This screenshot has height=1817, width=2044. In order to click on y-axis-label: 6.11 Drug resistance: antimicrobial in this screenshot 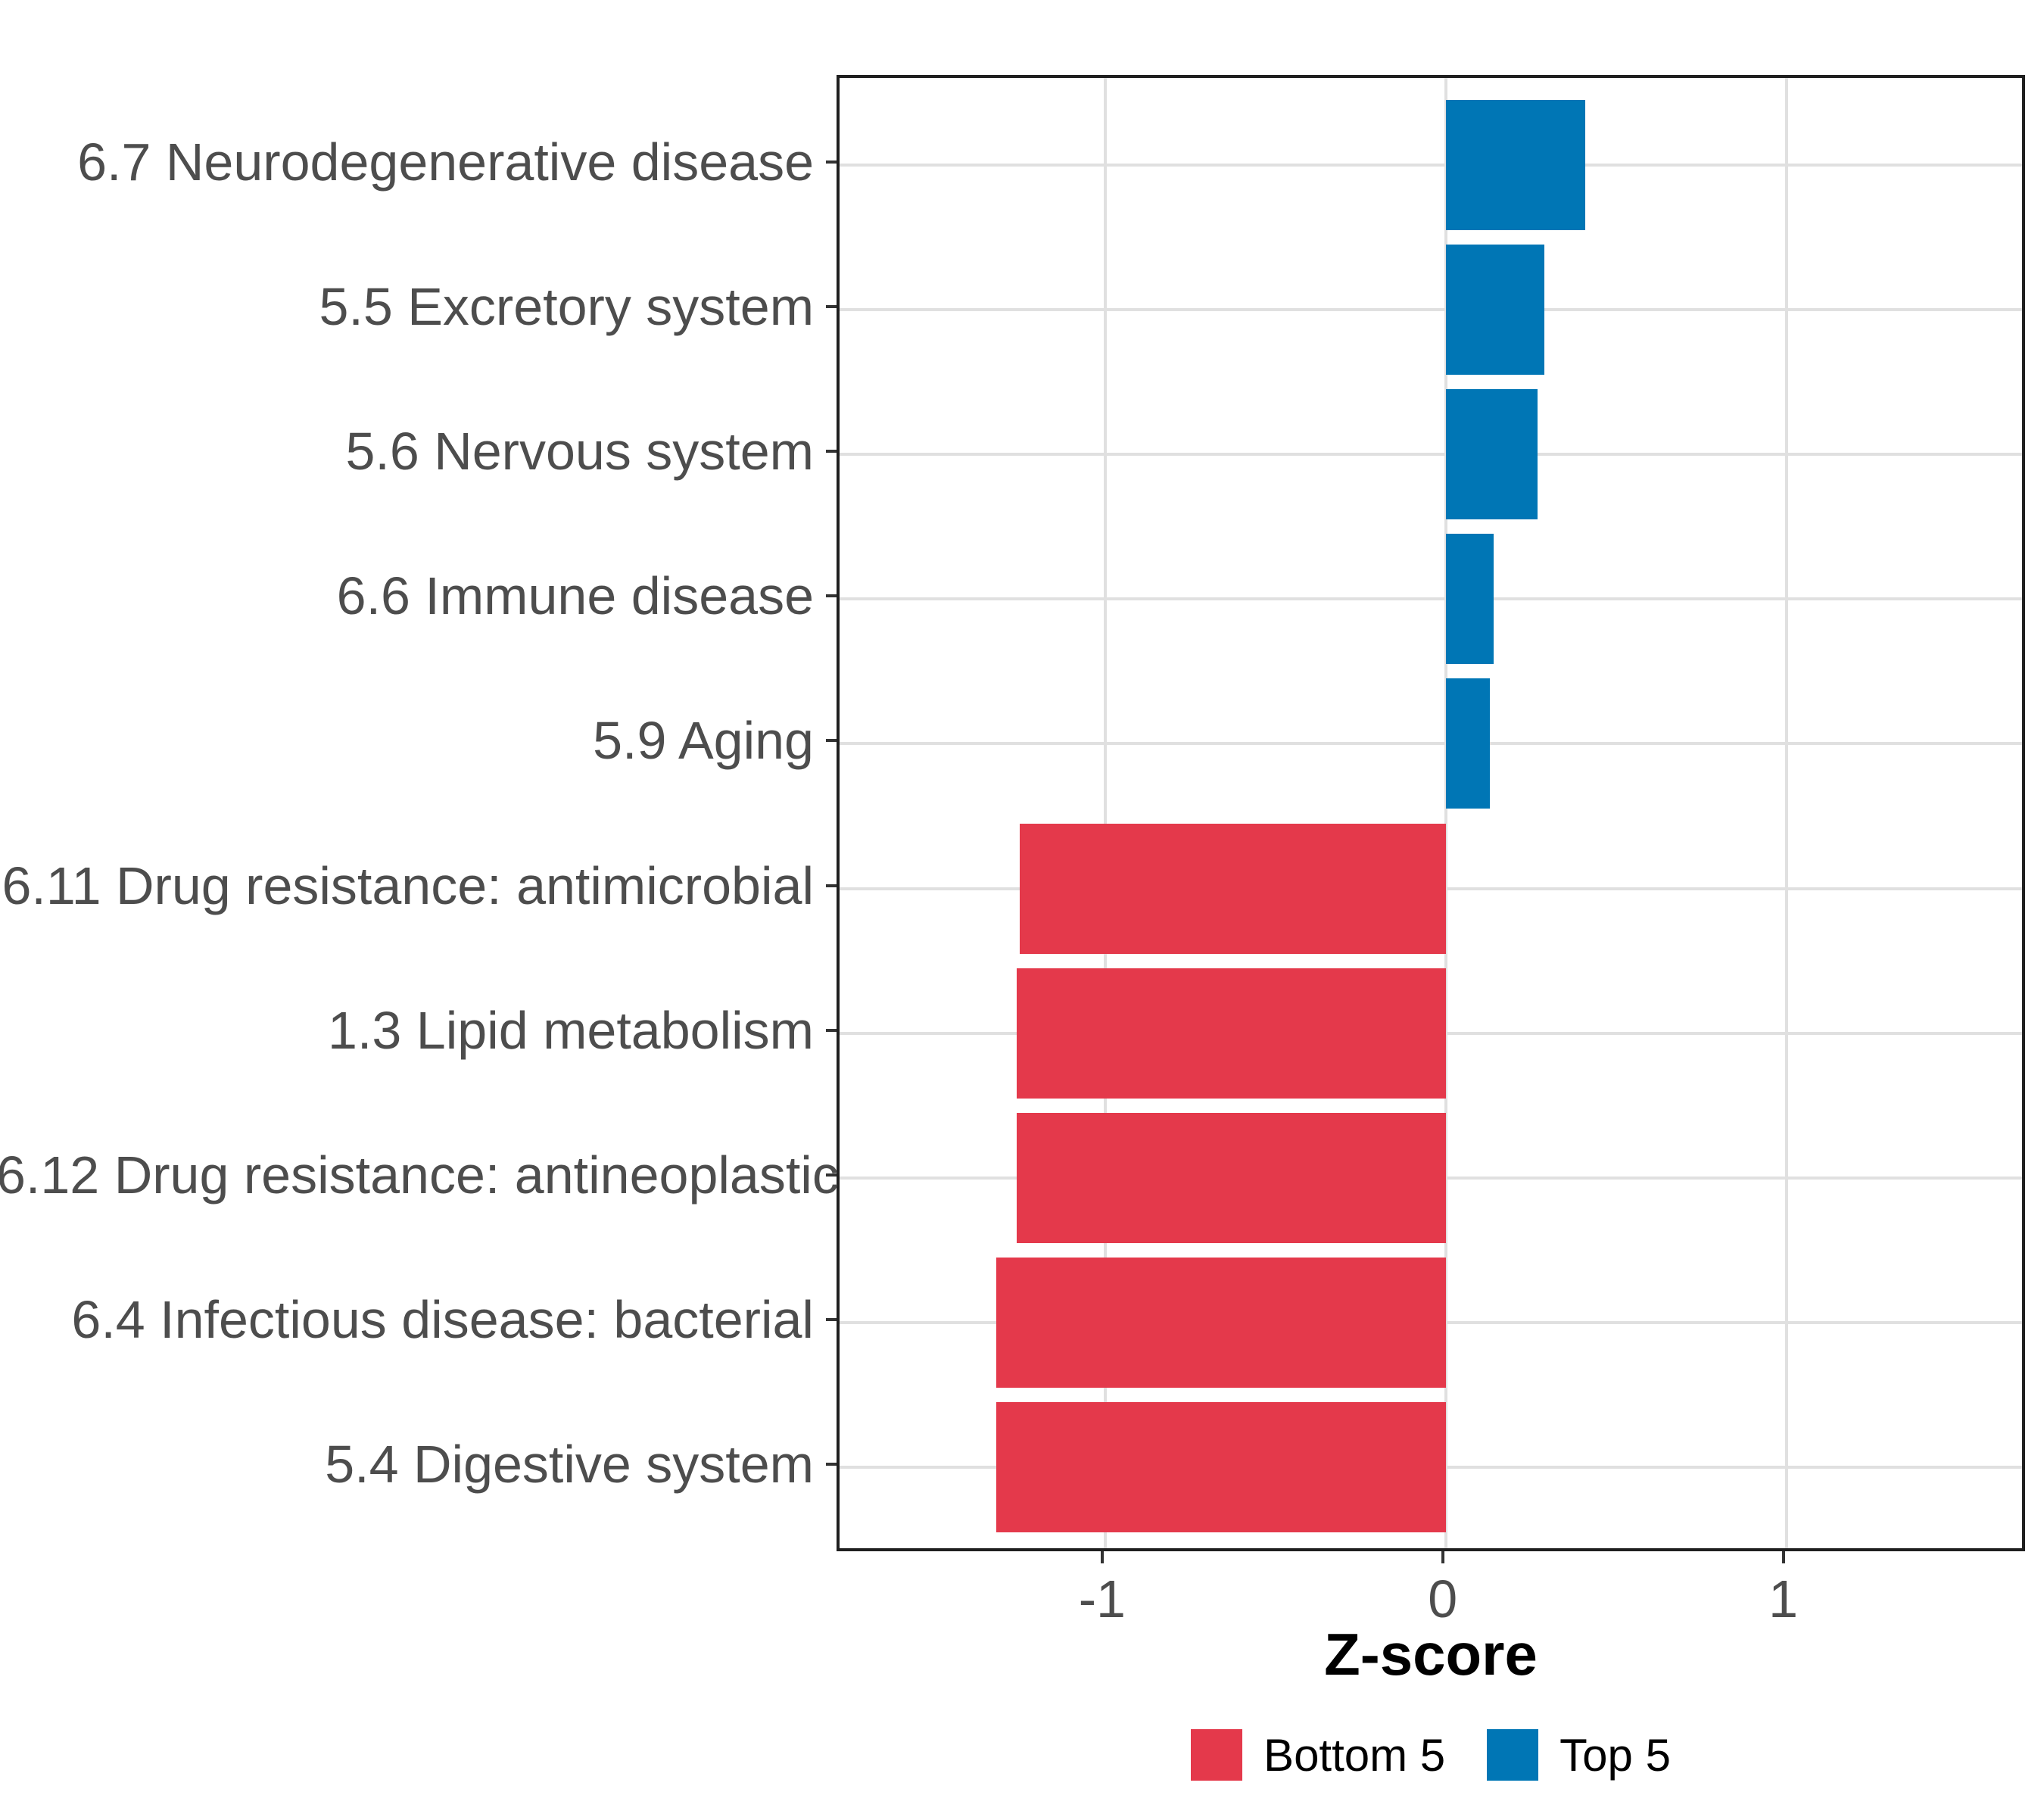, I will do `click(408, 885)`.